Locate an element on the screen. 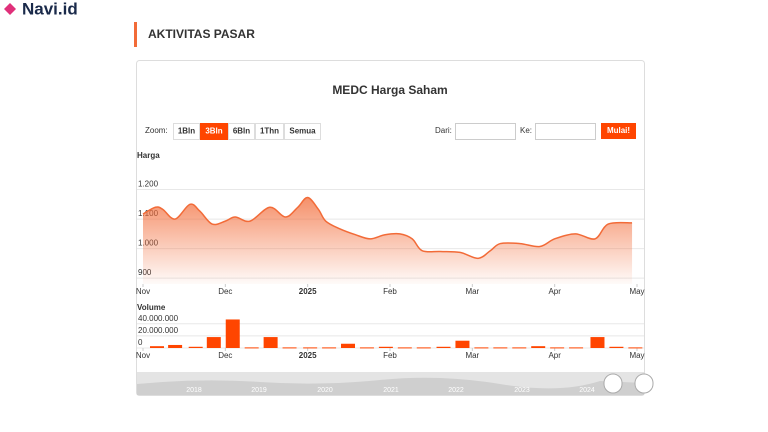 Image resolution: width=768 pixels, height=432 pixels. submit-label: Mulai! is located at coordinates (618, 130).